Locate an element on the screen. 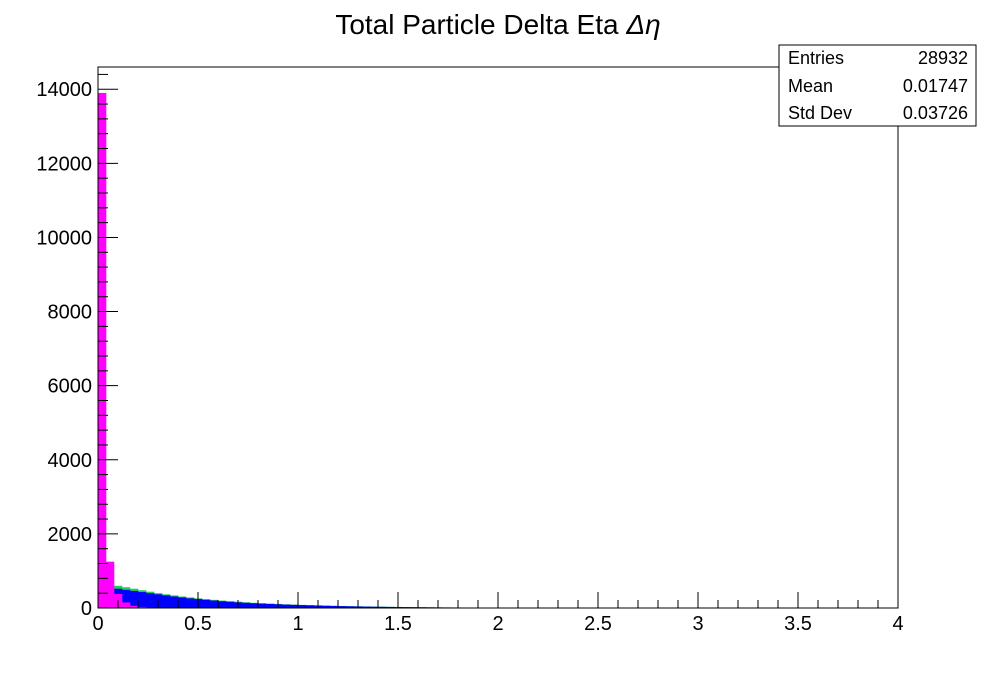  histogram-bar-s1-b3 is located at coordinates (126, 598).